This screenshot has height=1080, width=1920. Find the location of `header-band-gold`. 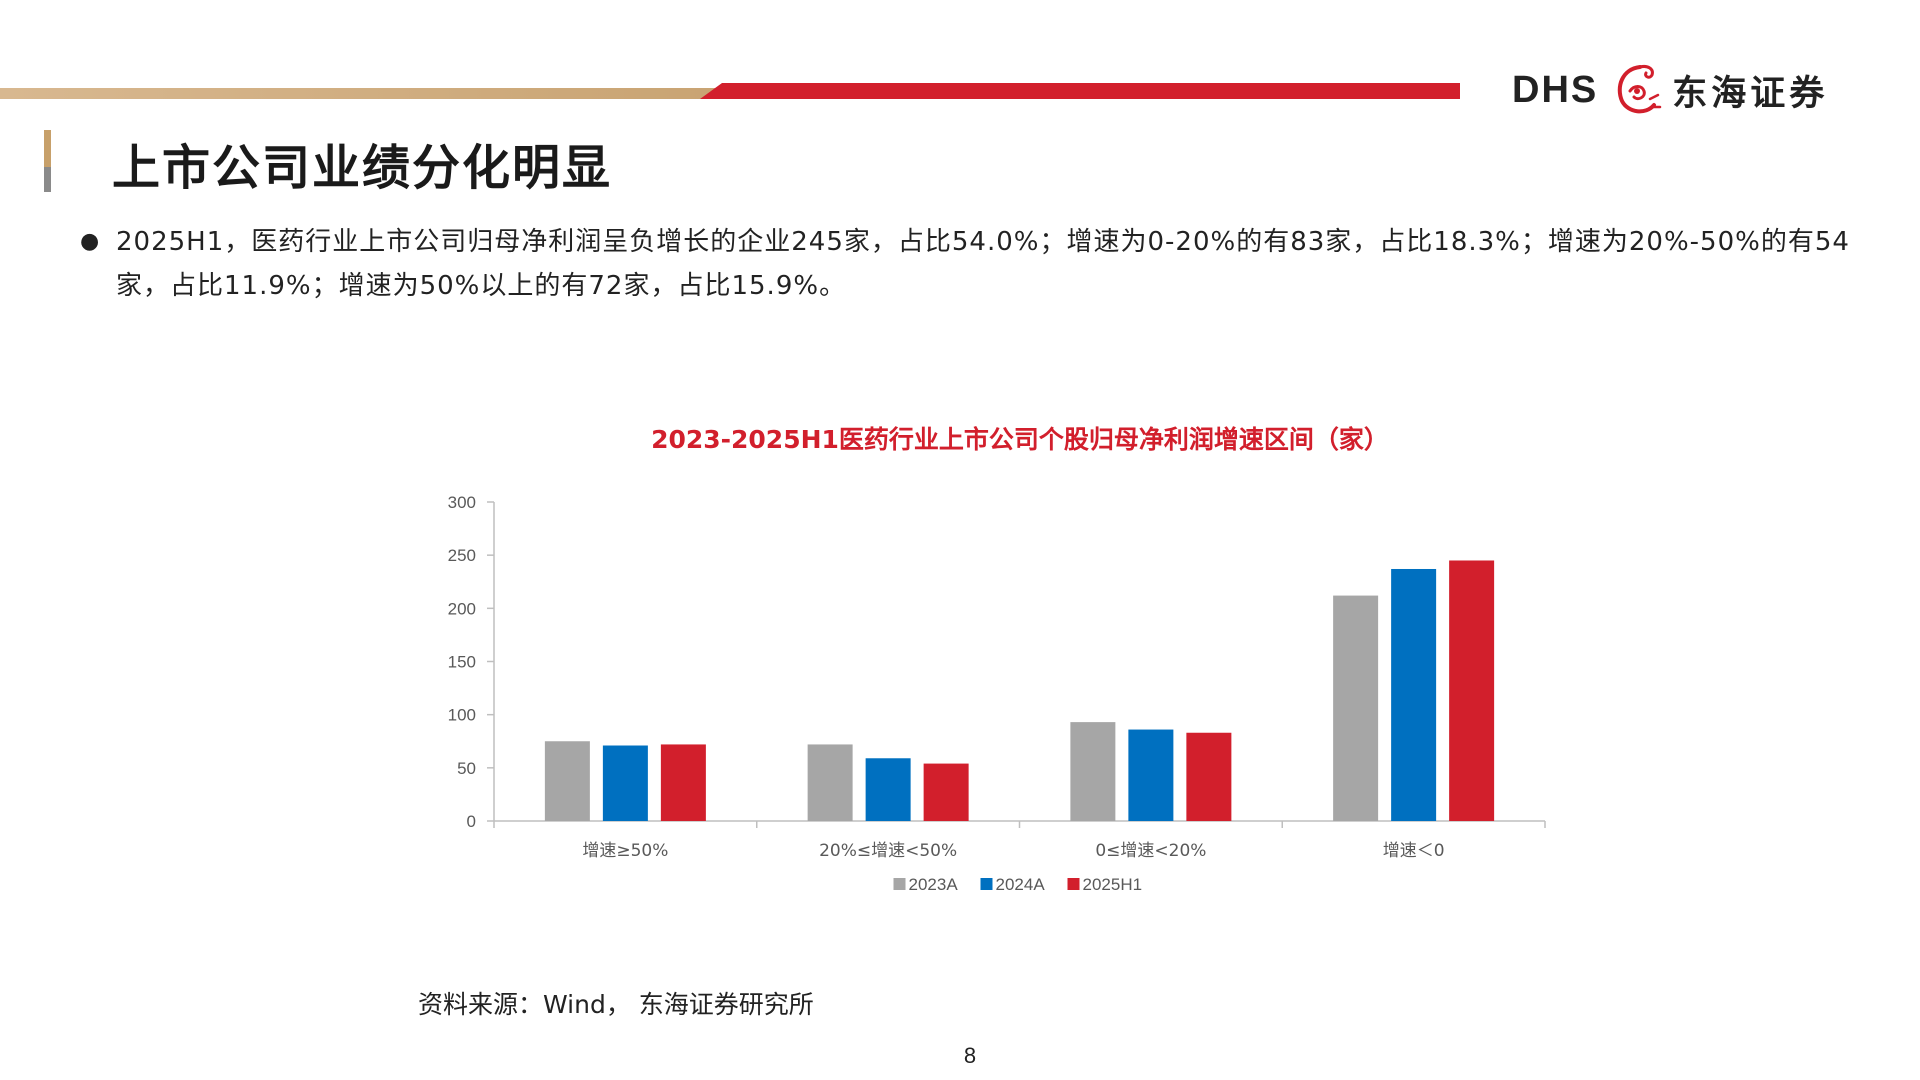

header-band-gold is located at coordinates (358, 93).